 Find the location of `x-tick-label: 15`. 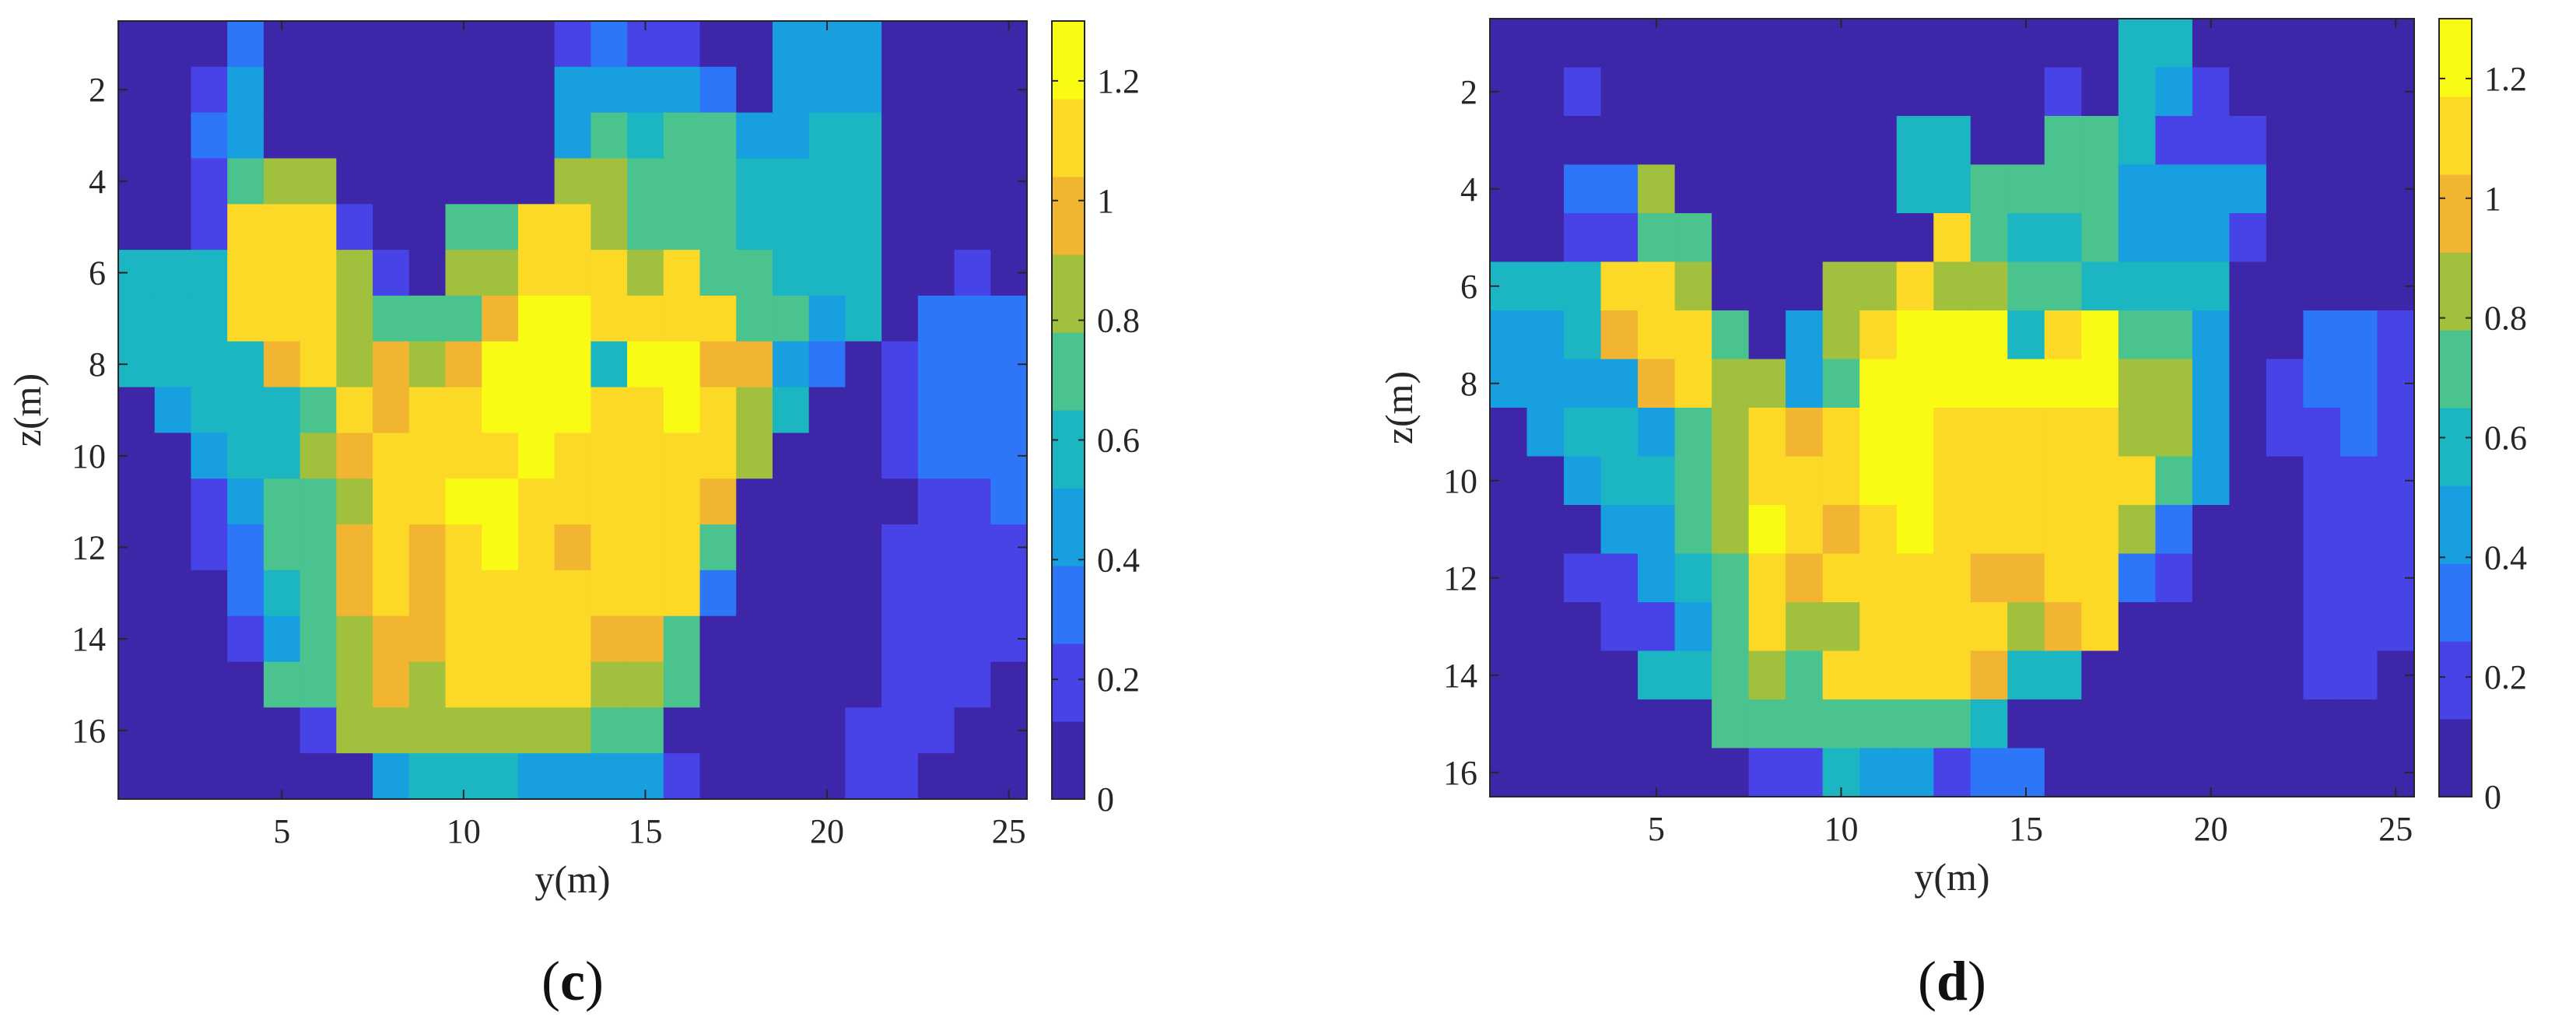

x-tick-label: 15 is located at coordinates (645, 831).